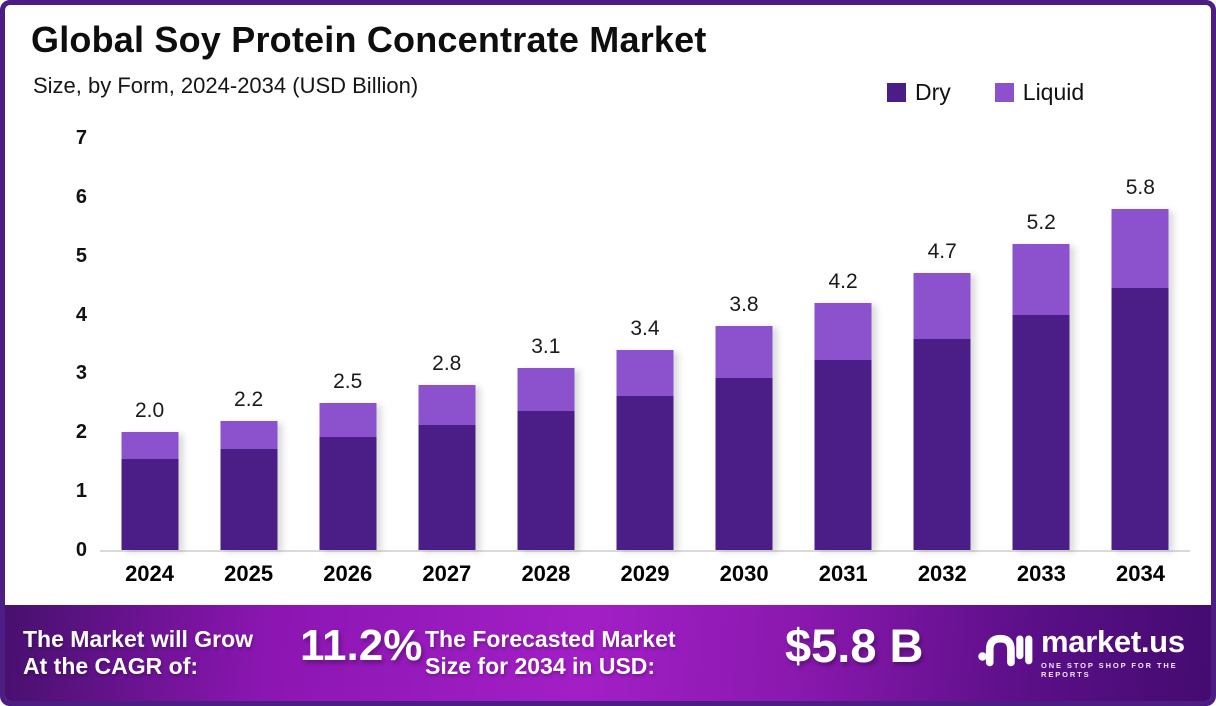 This screenshot has width=1216, height=706. Describe the element at coordinates (744, 573) in the screenshot. I see `x-tick-label-2030: 2030` at that location.